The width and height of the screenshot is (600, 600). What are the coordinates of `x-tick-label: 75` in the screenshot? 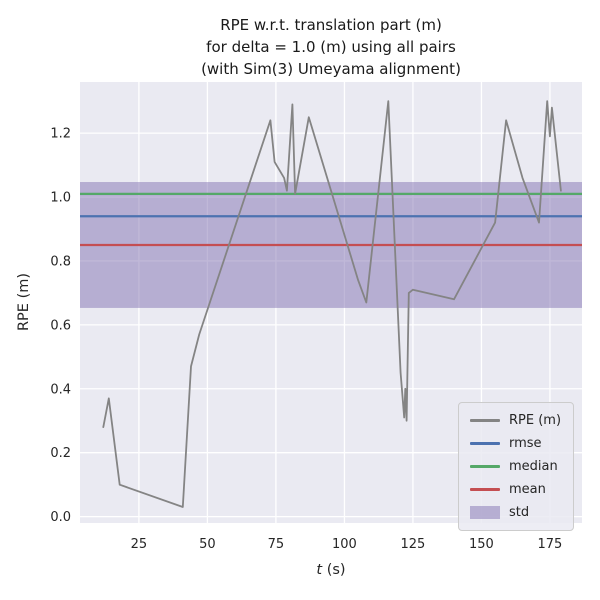 It's located at (276, 544).